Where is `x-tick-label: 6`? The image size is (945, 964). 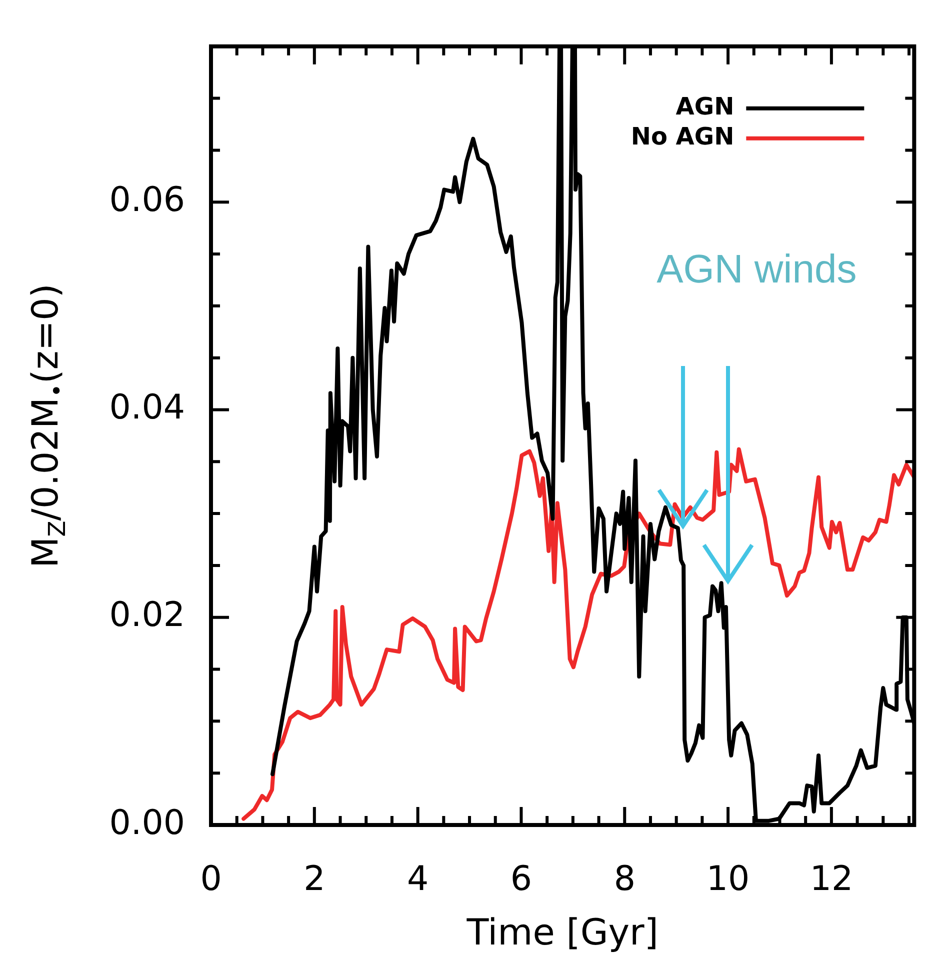 x-tick-label: 6 is located at coordinates (521, 879).